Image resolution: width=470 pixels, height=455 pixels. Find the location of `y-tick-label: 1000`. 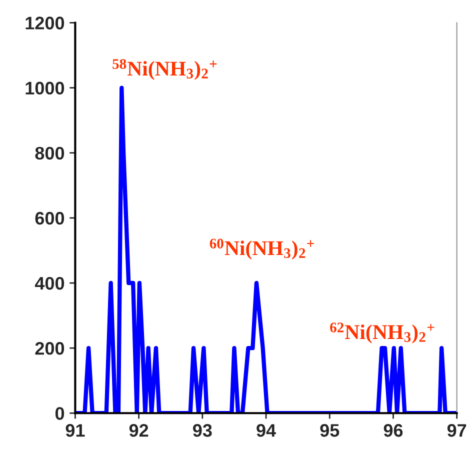

y-tick-label: 1000 is located at coordinates (45, 88).